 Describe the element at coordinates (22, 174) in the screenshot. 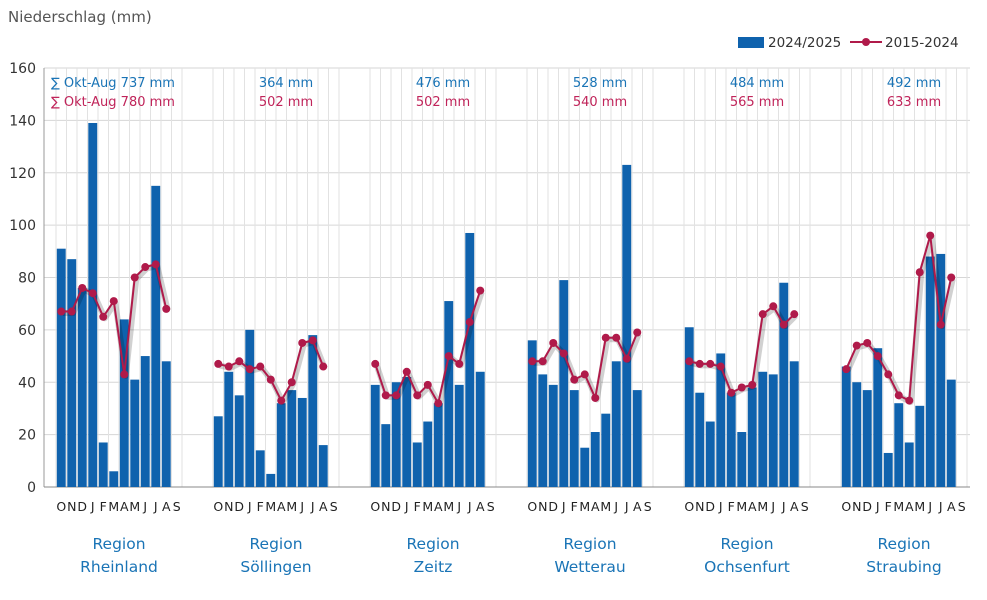

I see `y-tick-label: 120` at that location.